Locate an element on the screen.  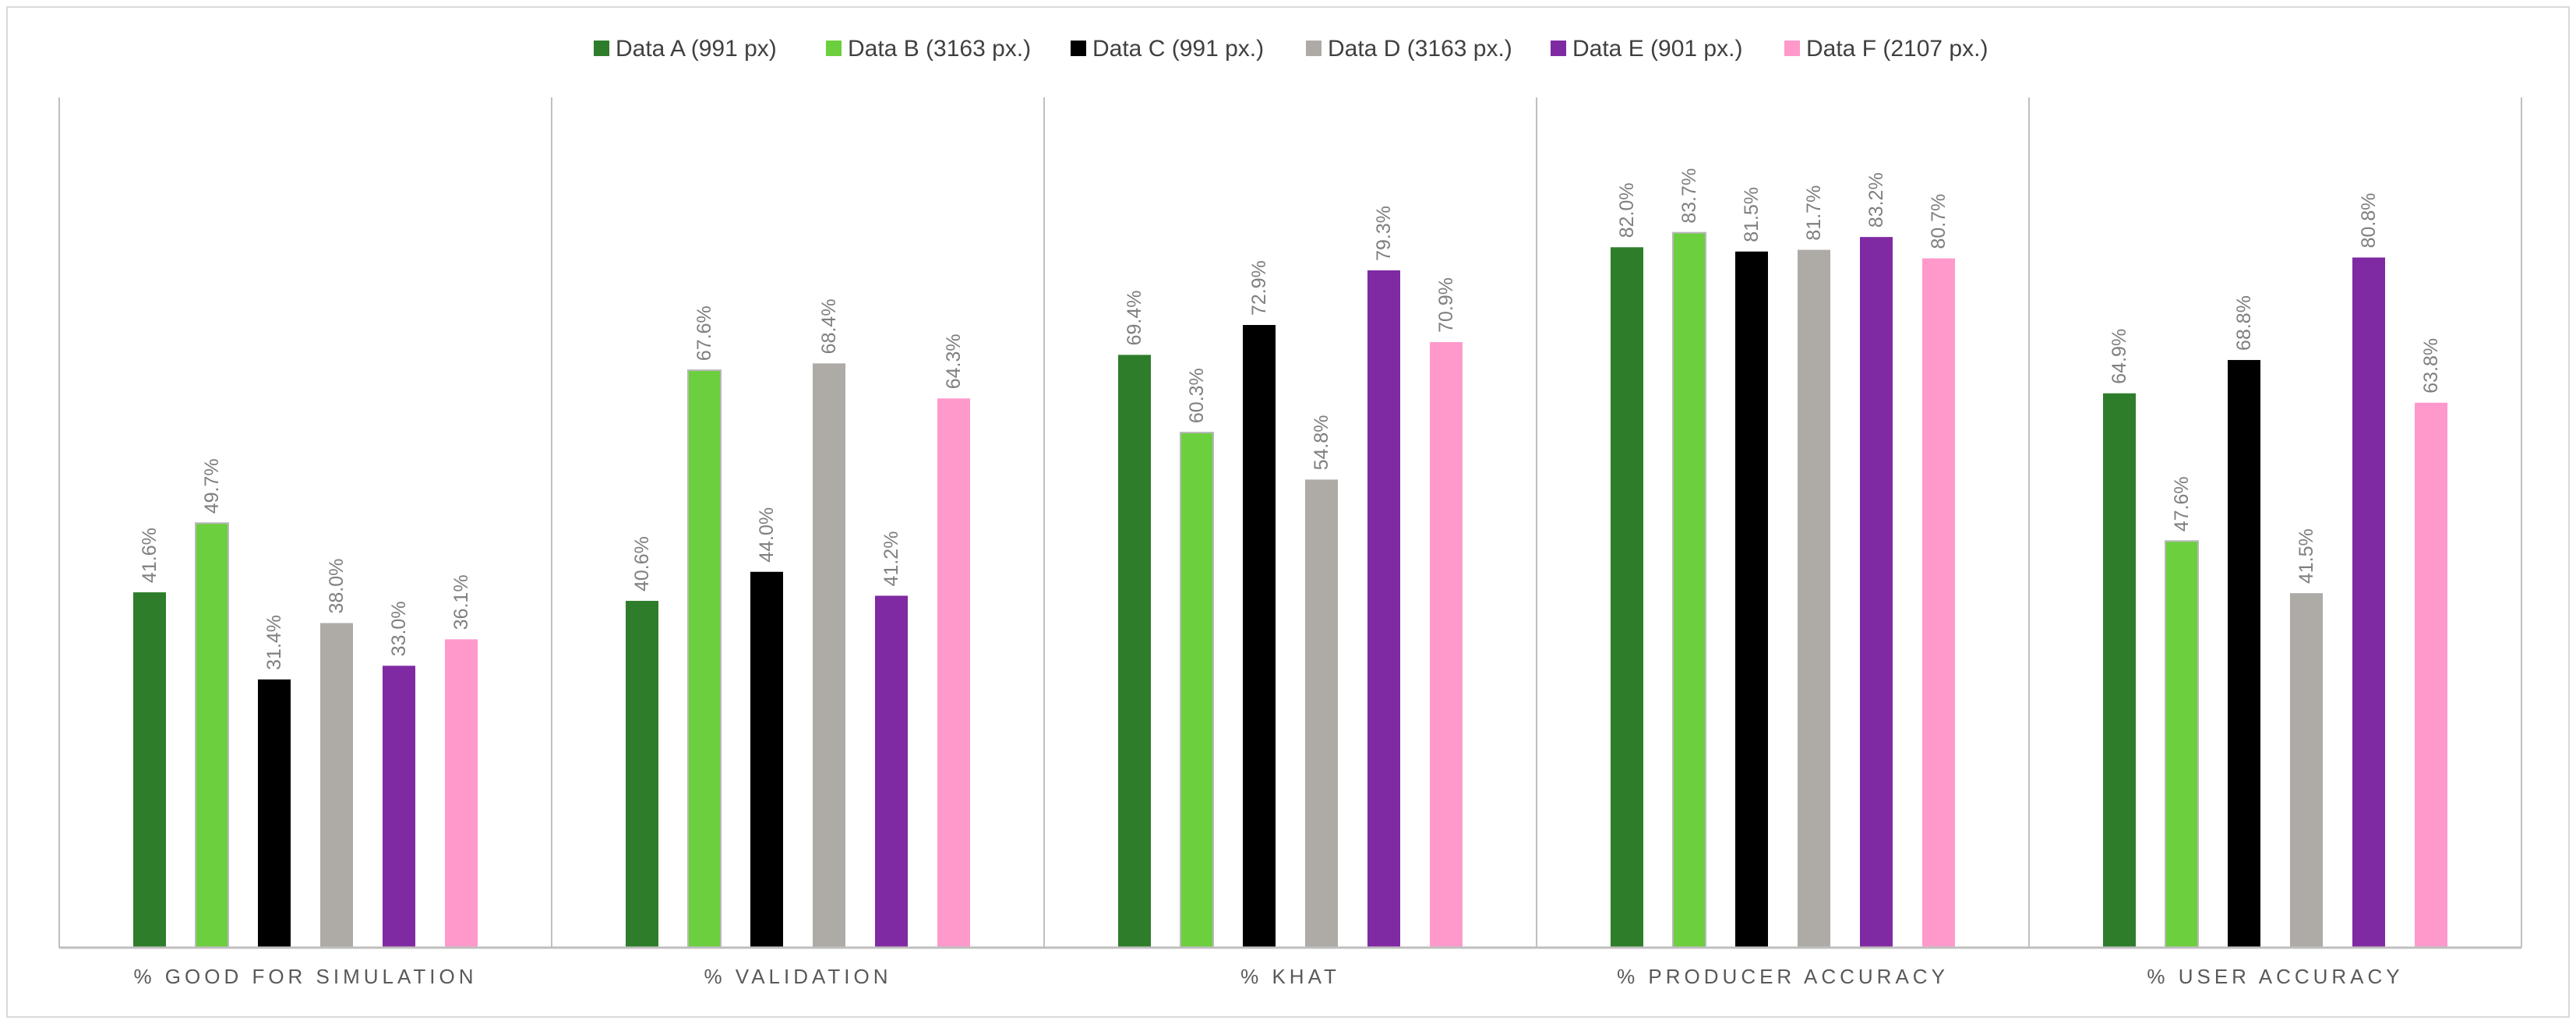
data-label-data-b-3163-px-producer-accuracy: 83.7% is located at coordinates (1689, 196).